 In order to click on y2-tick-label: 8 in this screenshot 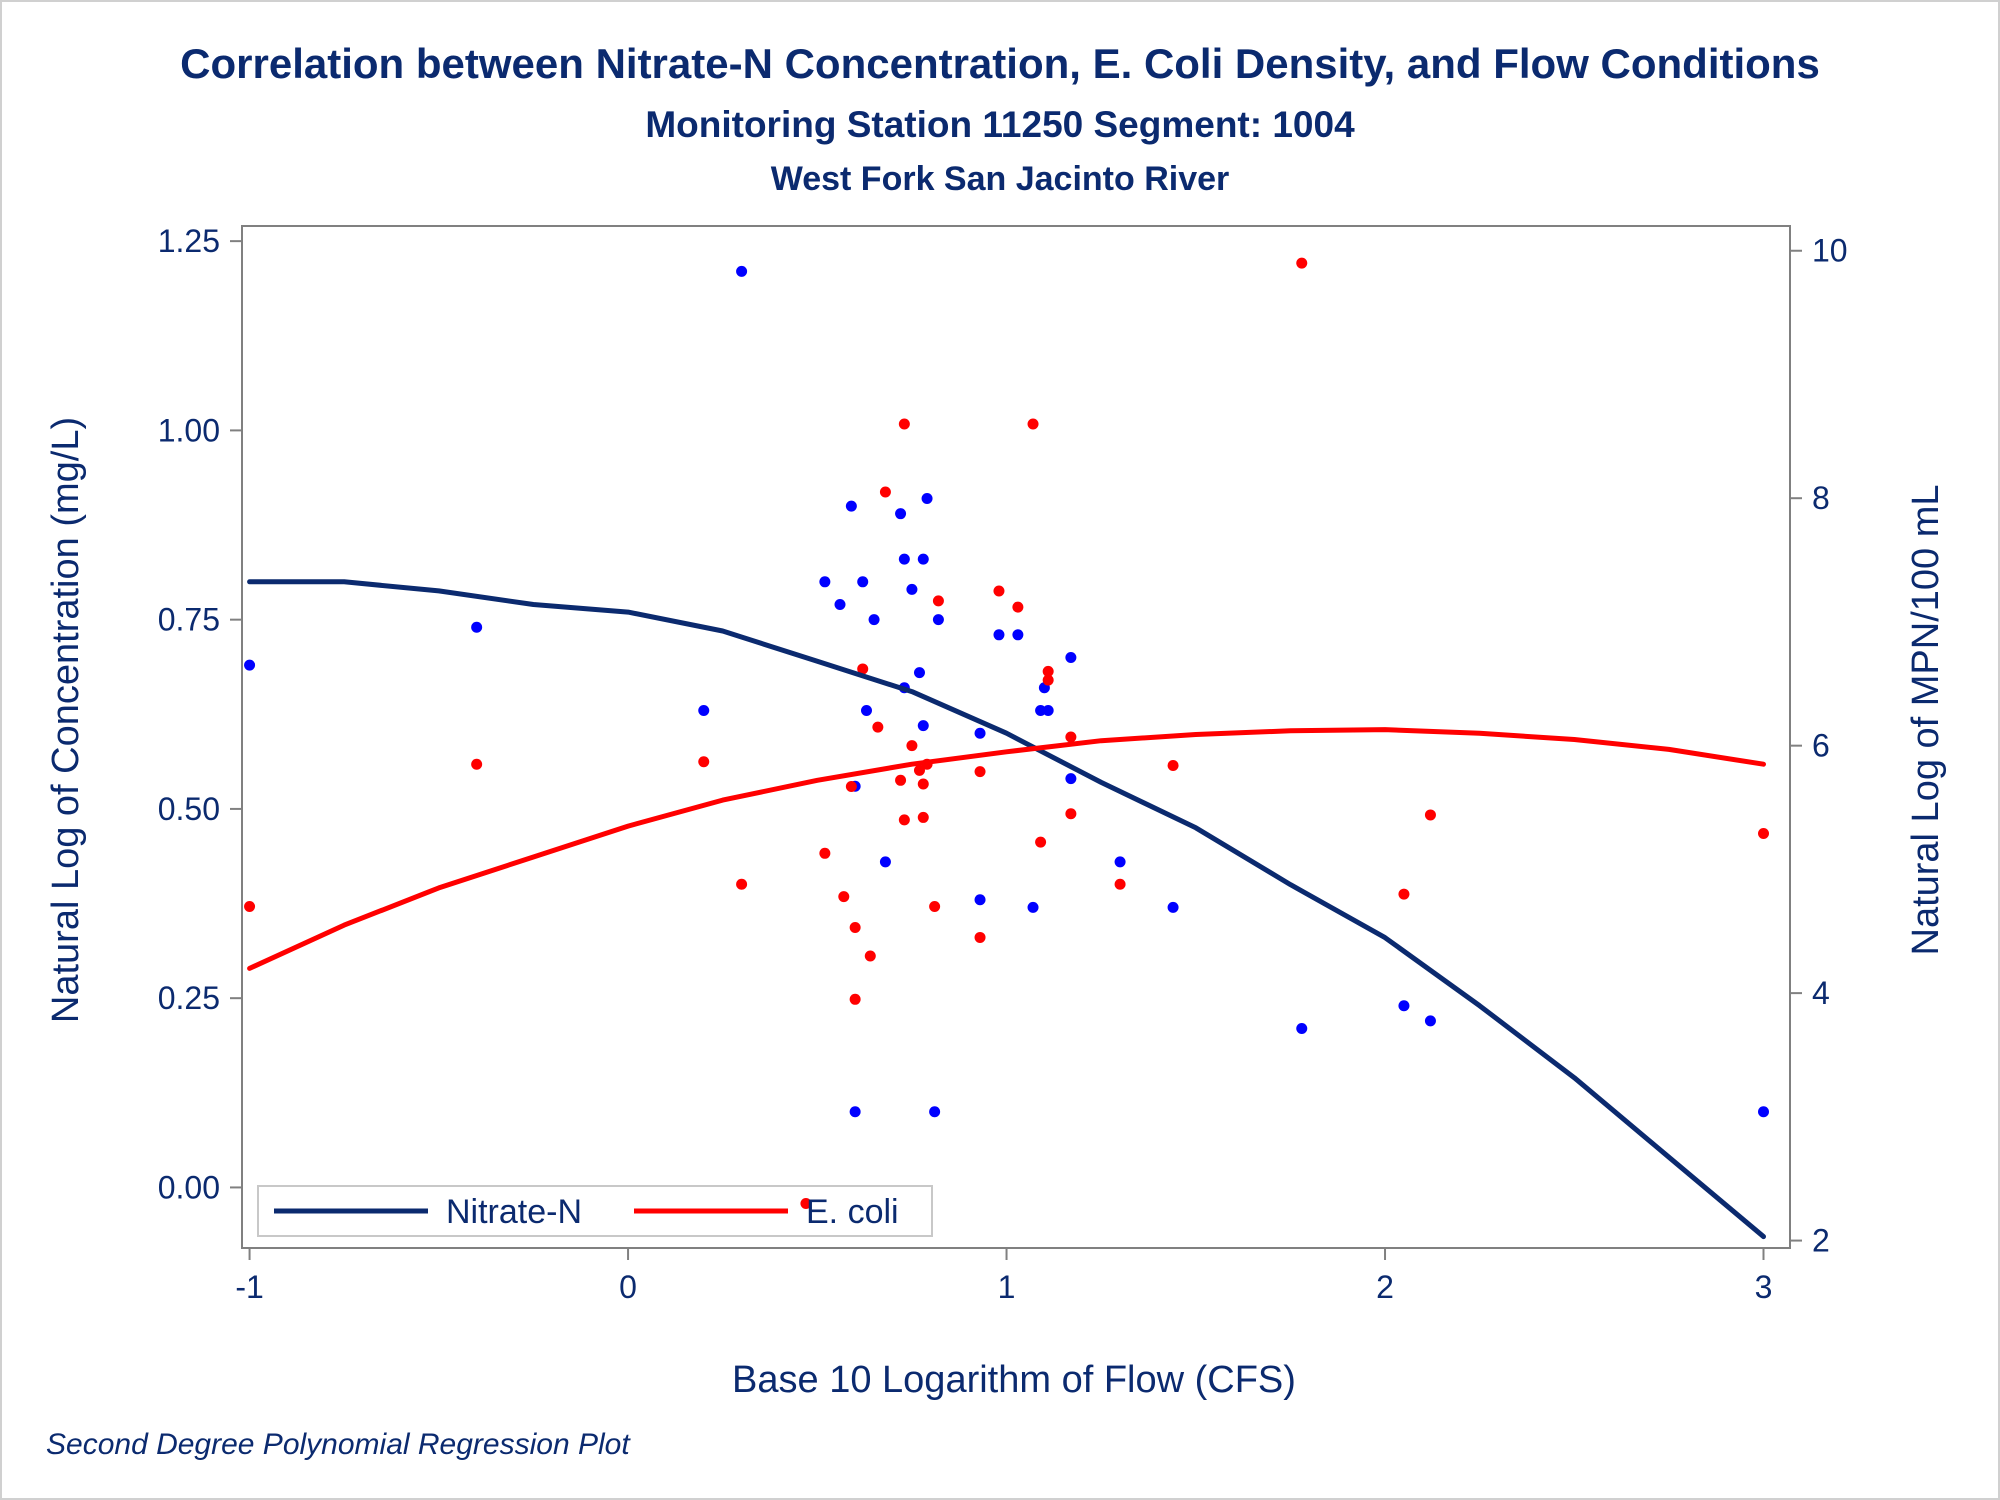, I will do `click(1821, 498)`.